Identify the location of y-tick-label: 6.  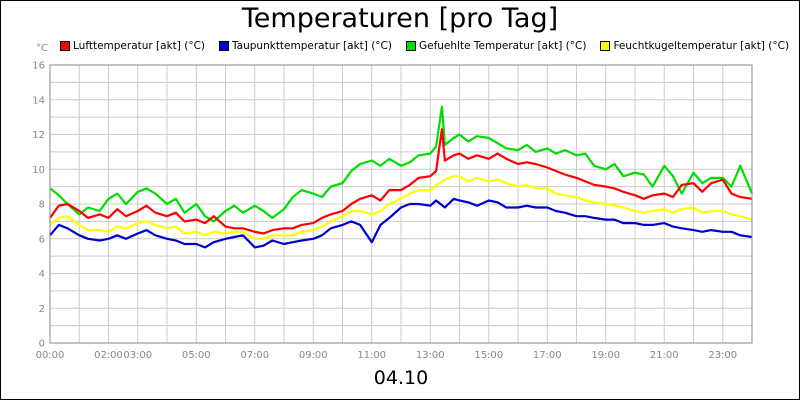
(42, 239).